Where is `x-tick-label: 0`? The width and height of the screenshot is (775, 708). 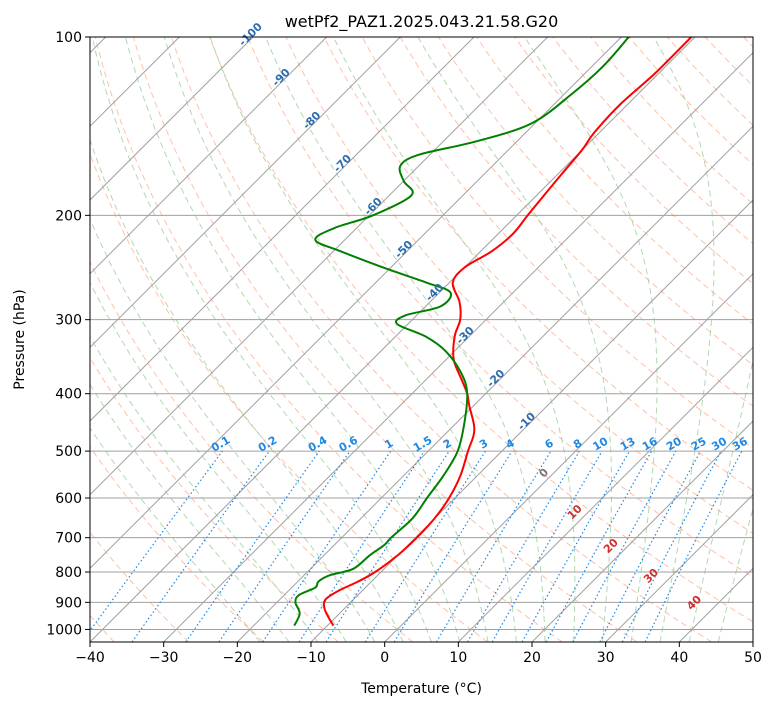
x-tick-label: 0 is located at coordinates (384, 658).